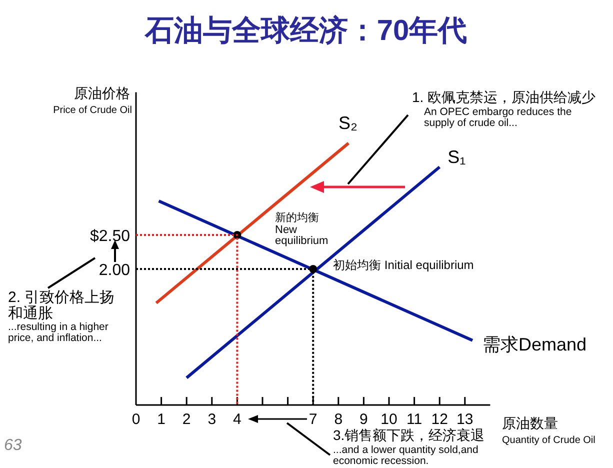 This screenshot has width=613, height=468. I want to click on text: 3.销售额下跌，经济衰退, so click(409, 435).